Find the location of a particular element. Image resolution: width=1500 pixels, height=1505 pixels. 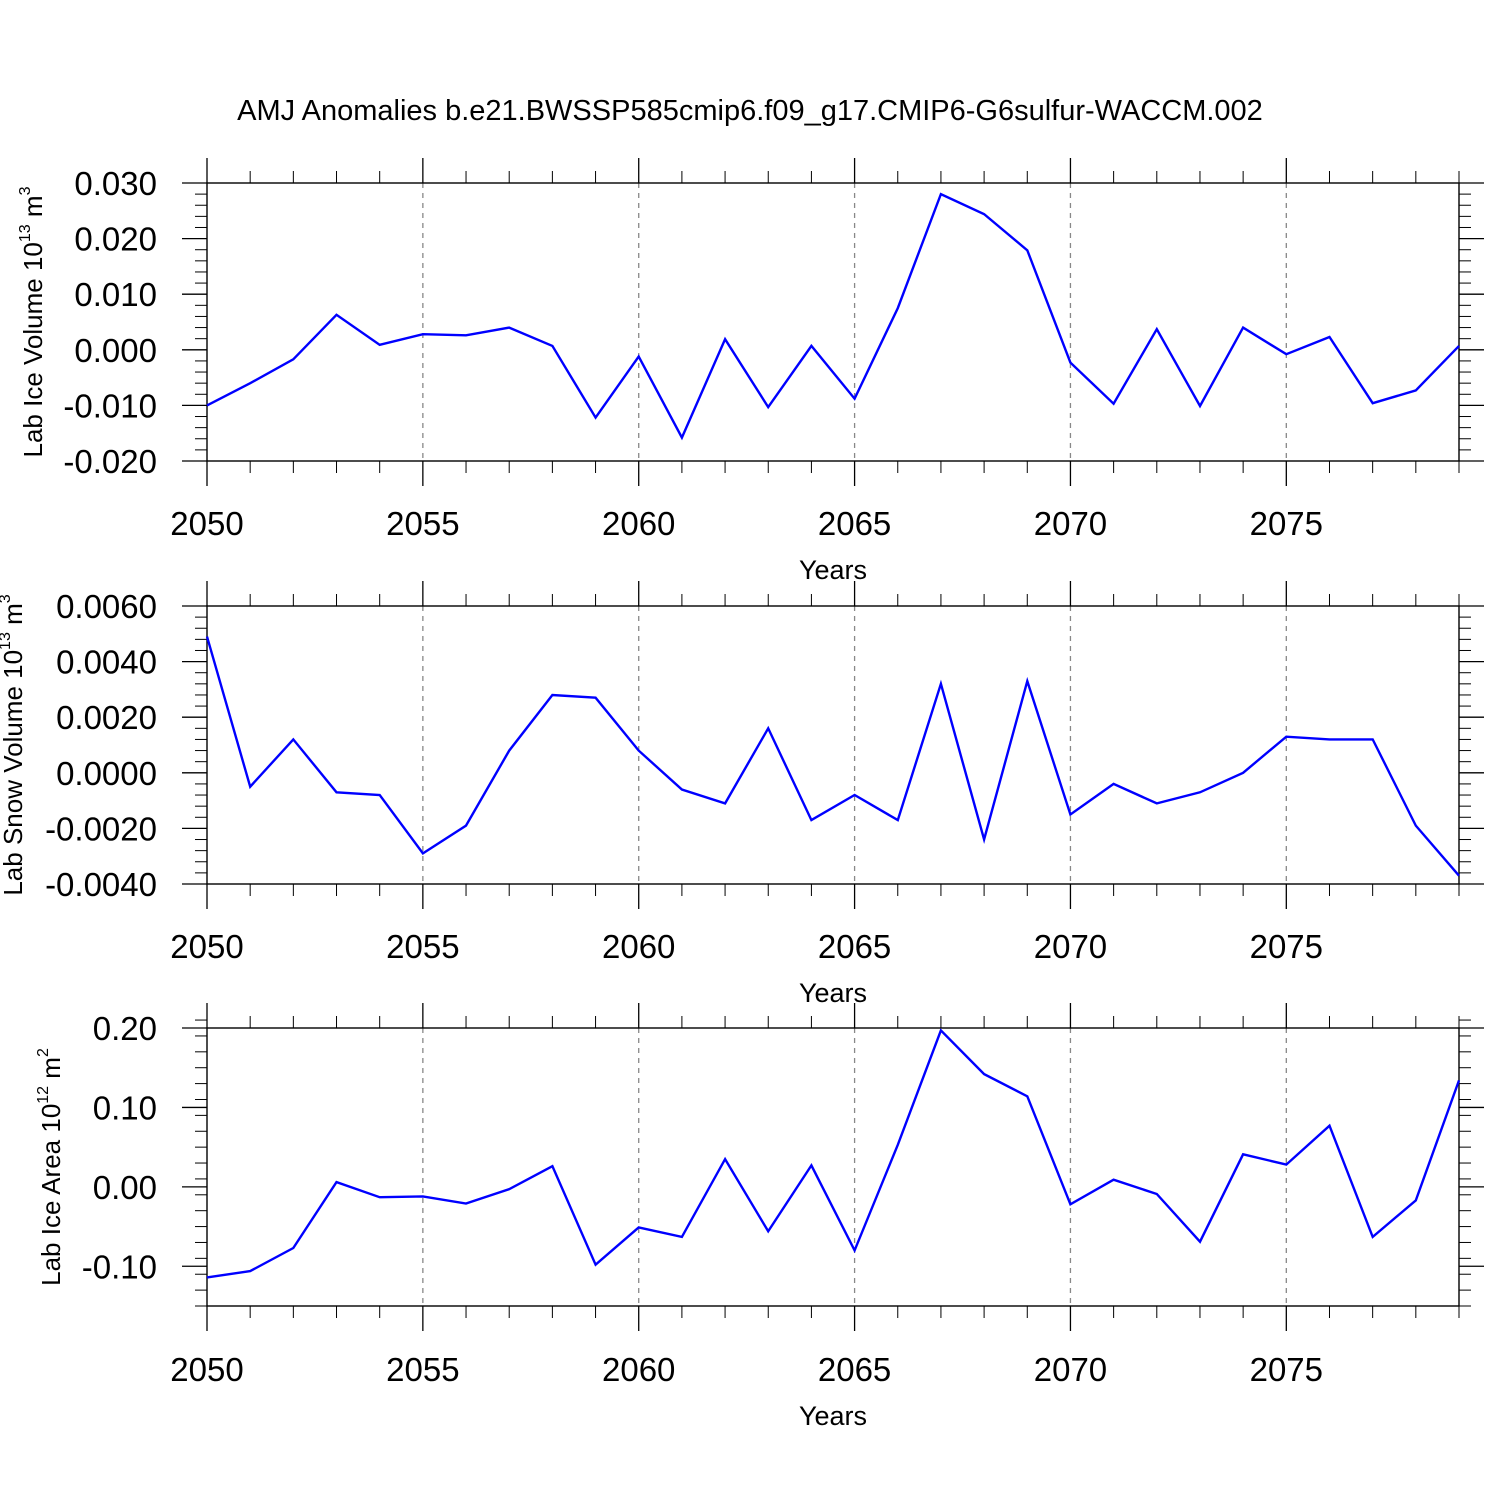

y-tick-label: 0.030 is located at coordinates (115, 183).